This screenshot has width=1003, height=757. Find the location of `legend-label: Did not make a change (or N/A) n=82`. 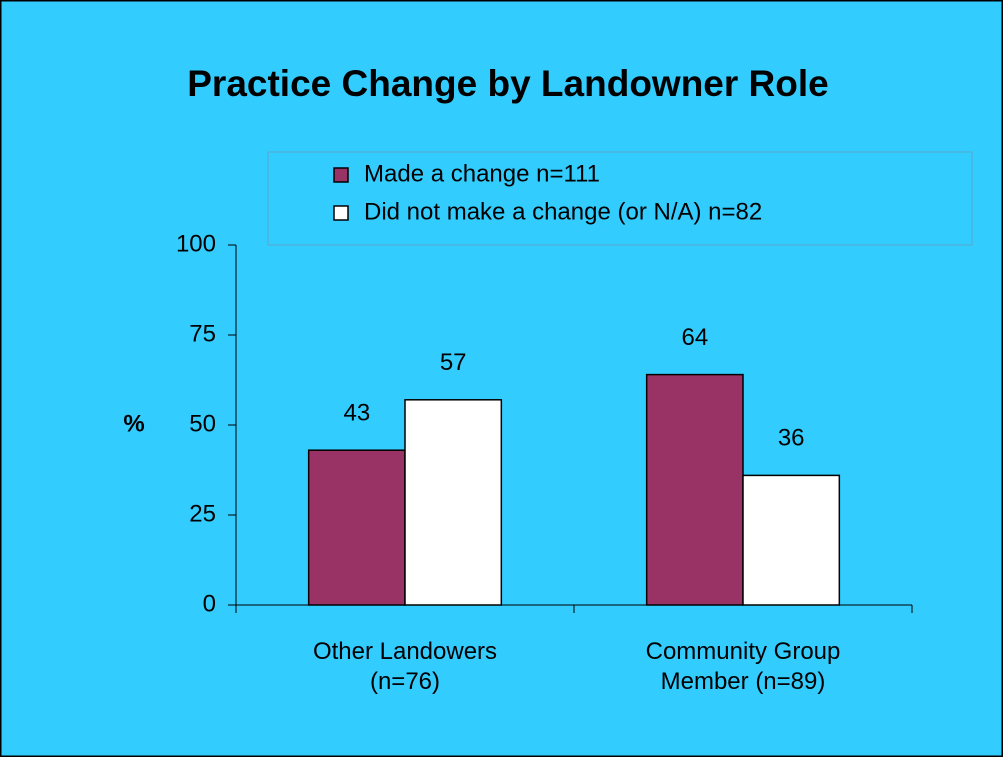

legend-label: Did not make a change (or N/A) n=82 is located at coordinates (563, 211).